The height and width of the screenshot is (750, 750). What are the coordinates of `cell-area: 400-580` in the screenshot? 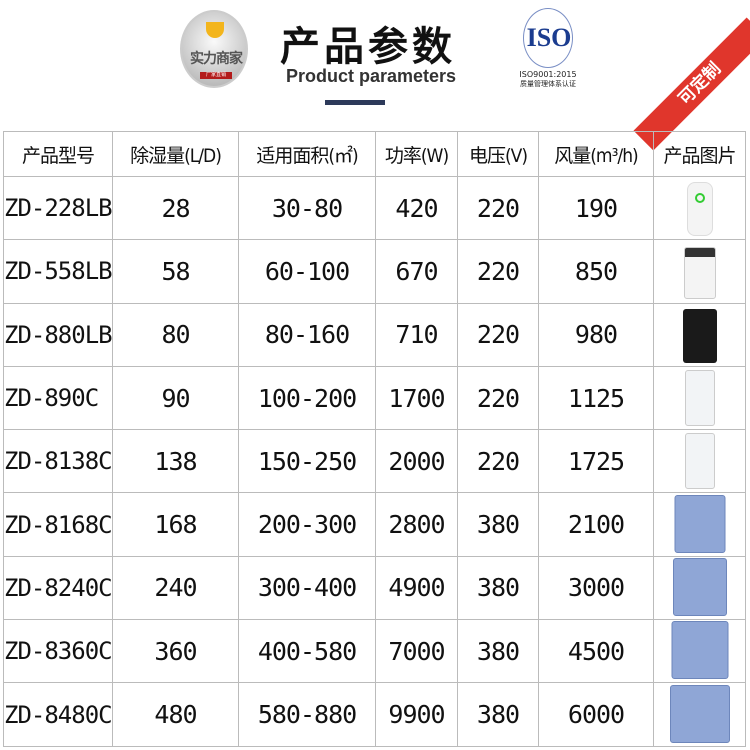 It's located at (307, 651).